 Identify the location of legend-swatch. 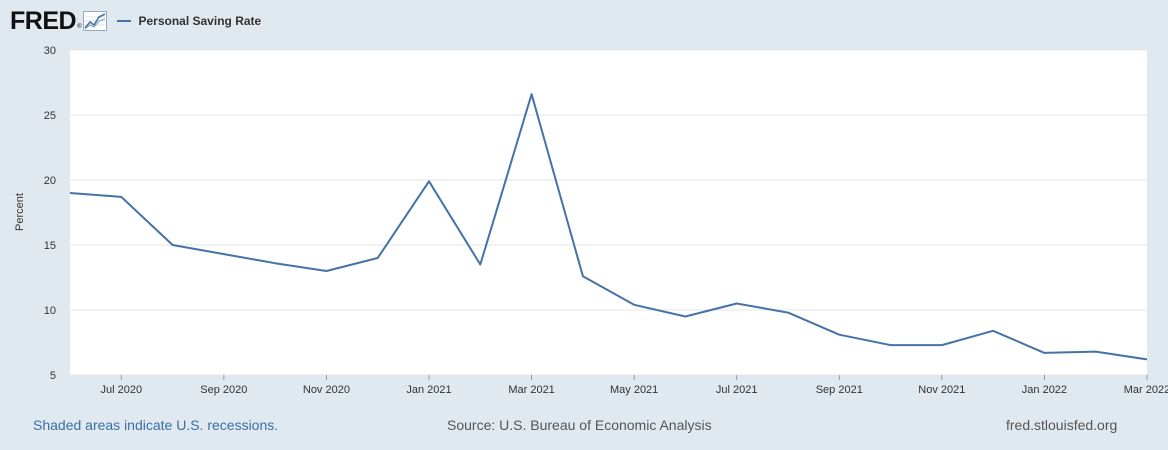
(124, 21).